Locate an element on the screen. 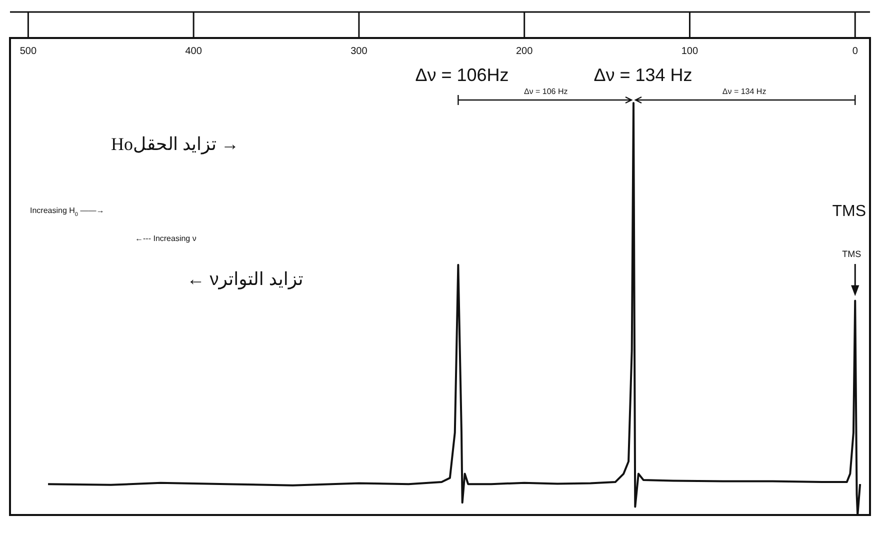 The width and height of the screenshot is (874, 536). x-tick-label: 300 is located at coordinates (359, 51).